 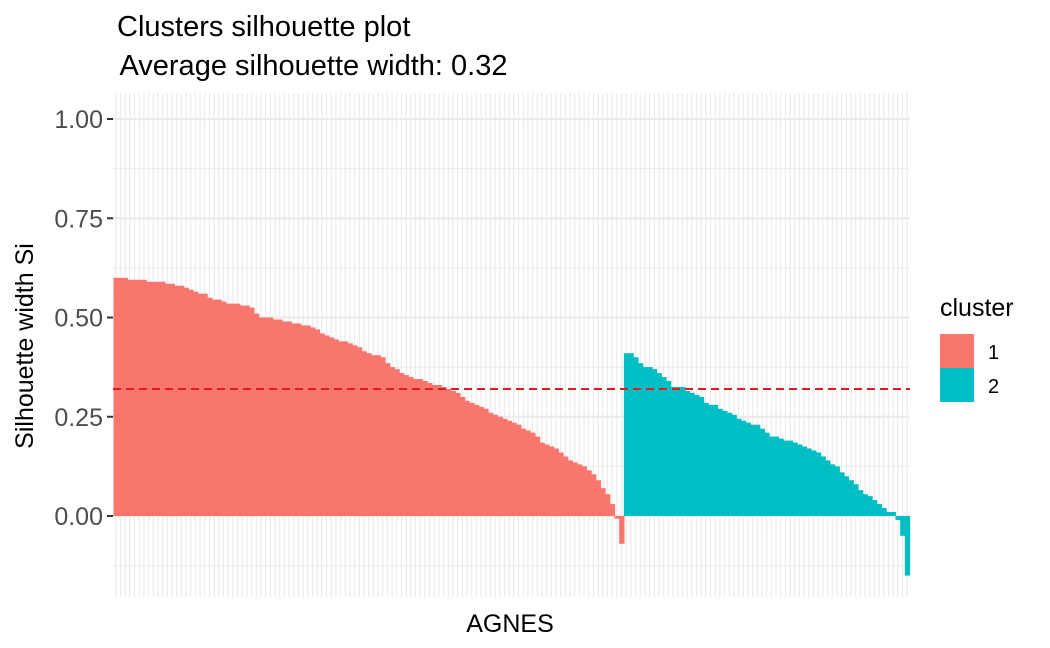 What do you see at coordinates (310, 66) in the screenshot?
I see `chart-subtitle: Average silhouette width: 0.32` at bounding box center [310, 66].